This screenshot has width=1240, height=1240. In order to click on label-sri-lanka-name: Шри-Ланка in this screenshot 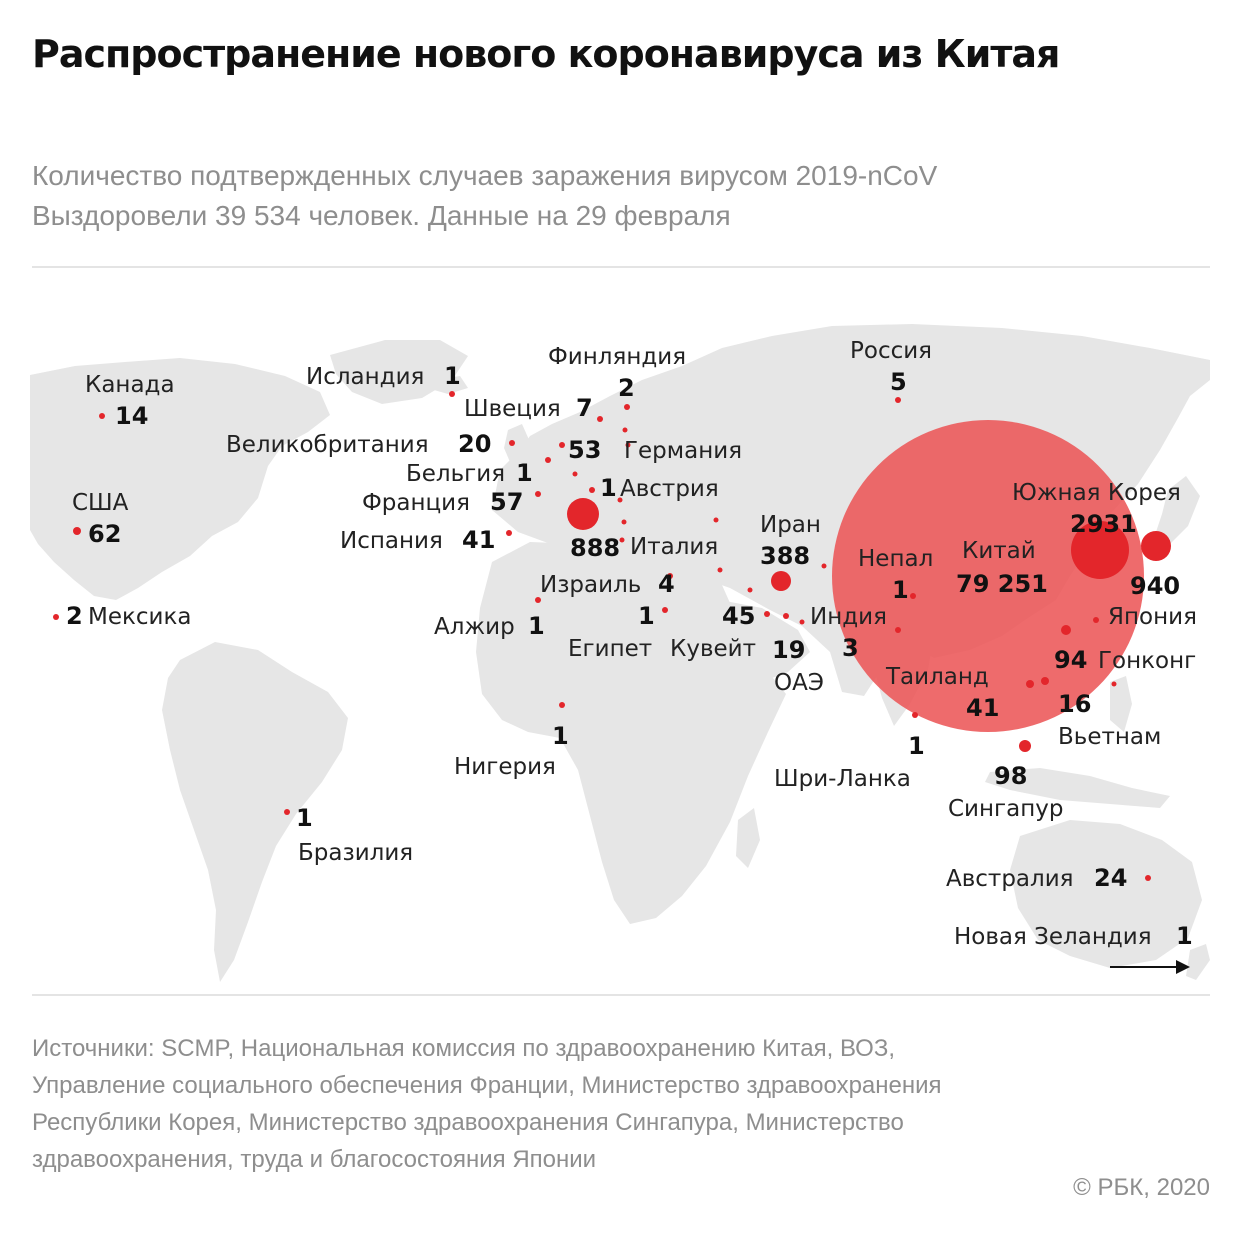, I will do `click(842, 779)`.